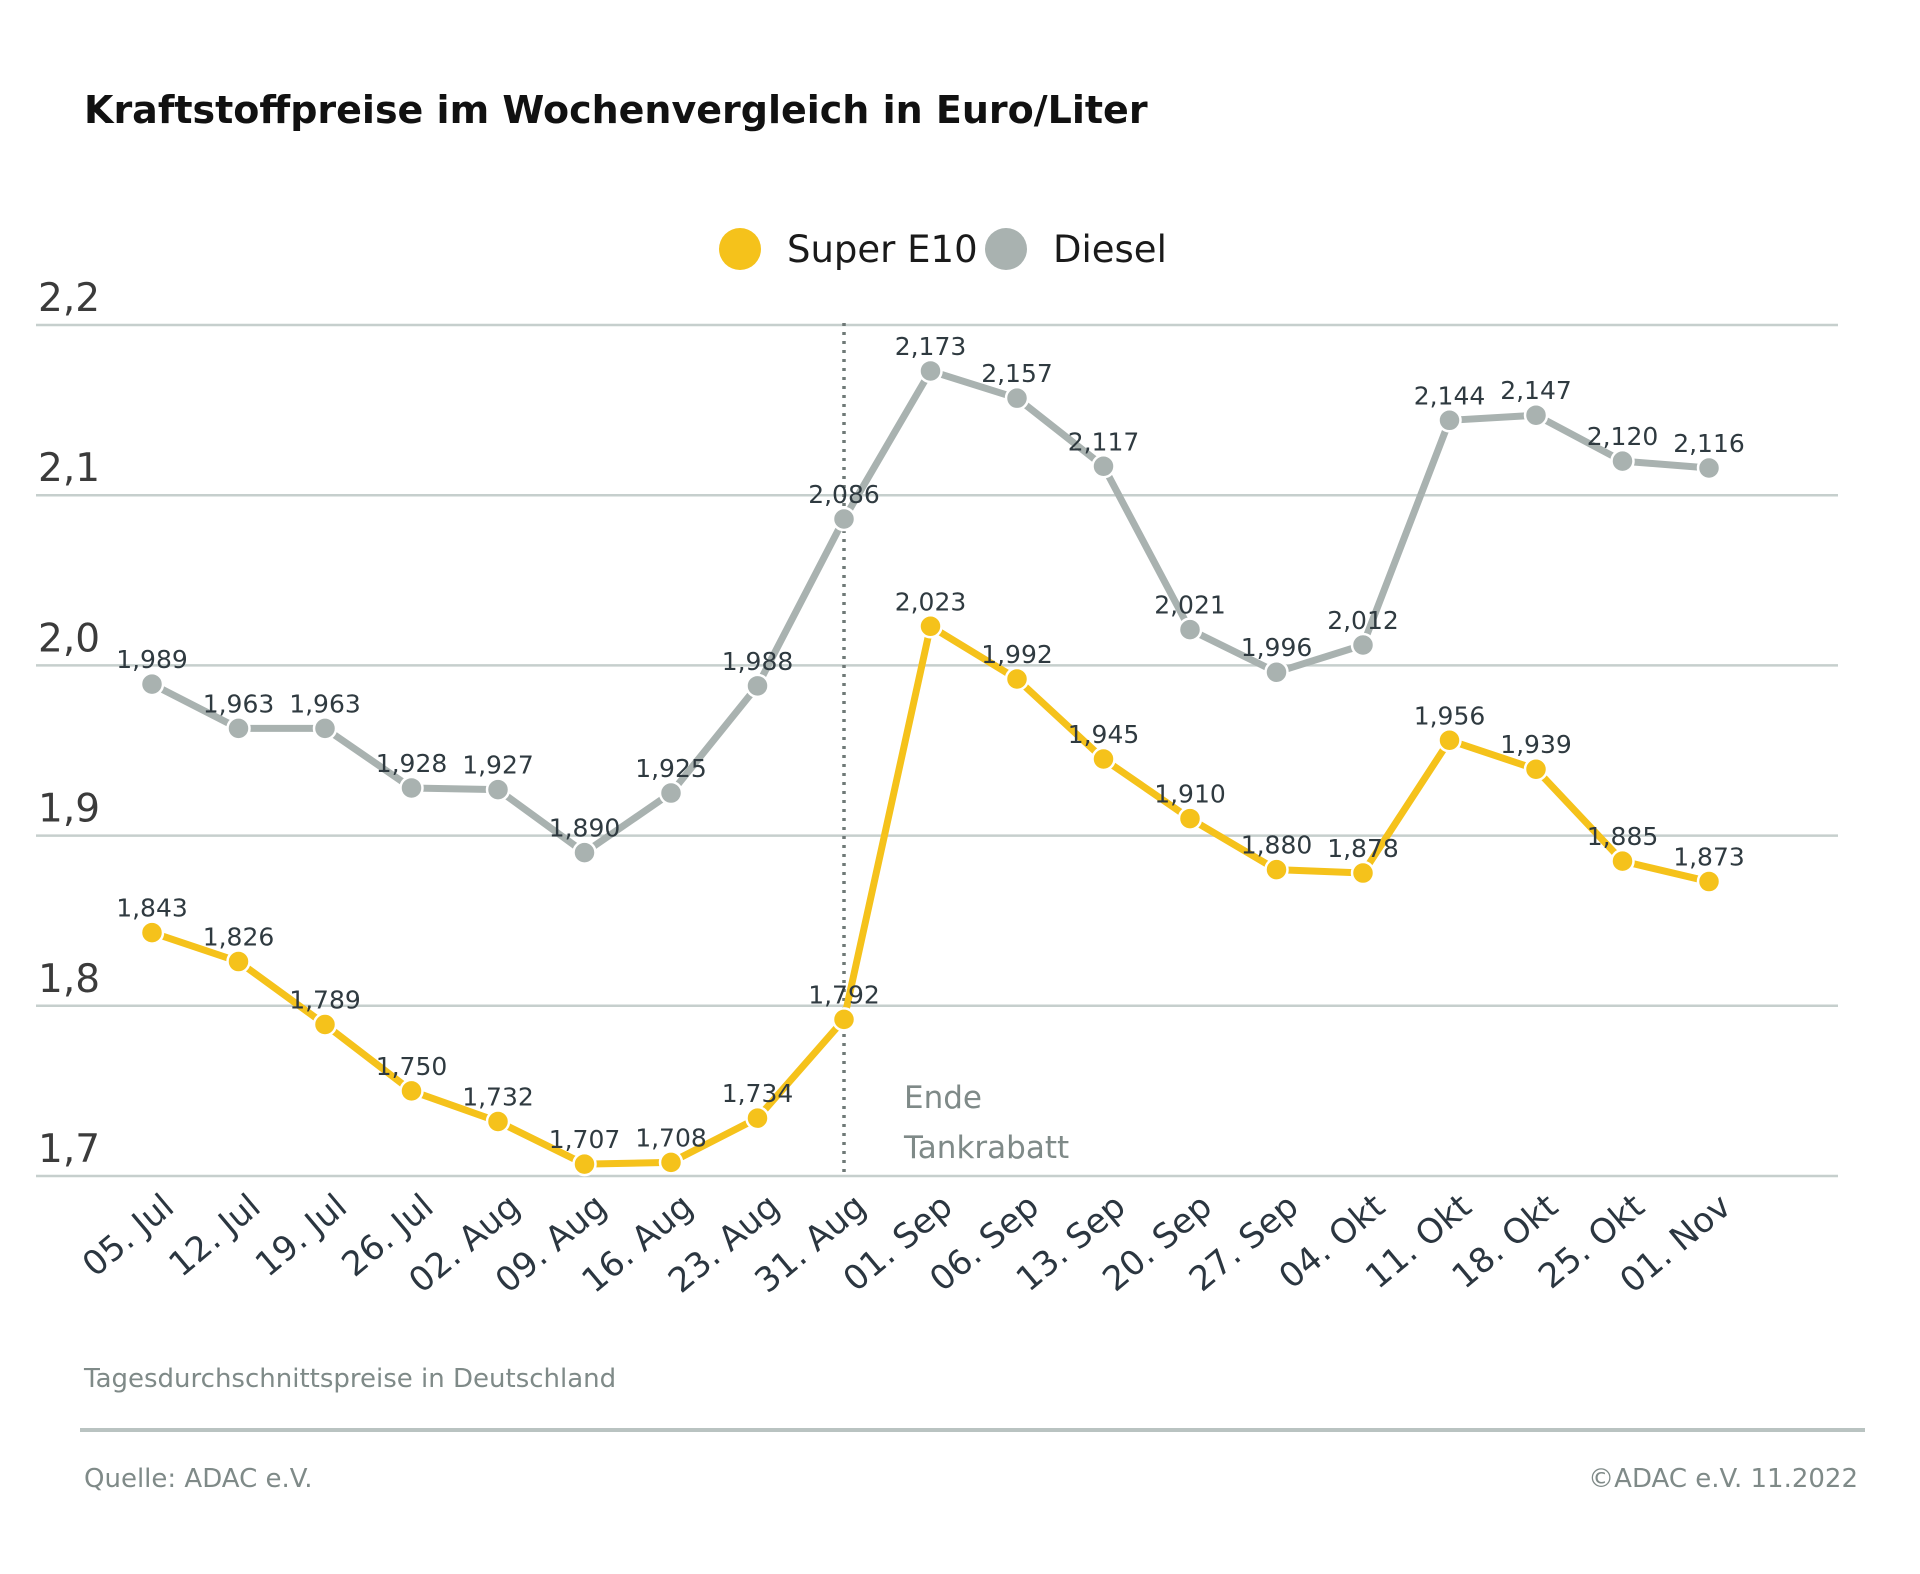  I want to click on data-label-super-e10: 1,939, so click(1536, 744).